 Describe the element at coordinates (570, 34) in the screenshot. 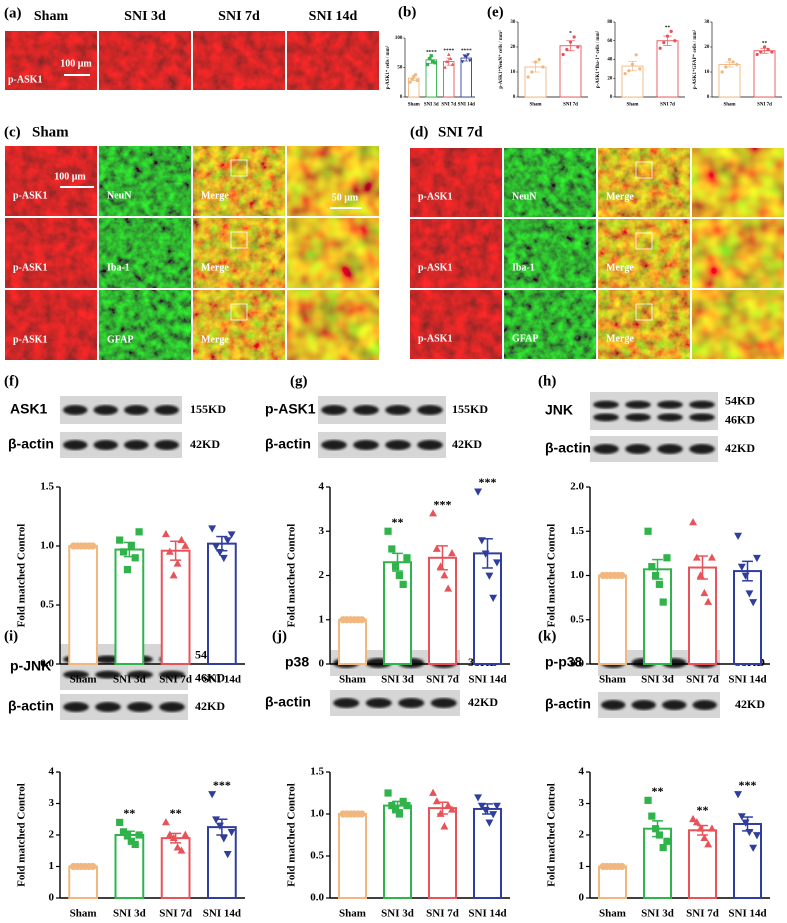

I see `significance: *` at that location.